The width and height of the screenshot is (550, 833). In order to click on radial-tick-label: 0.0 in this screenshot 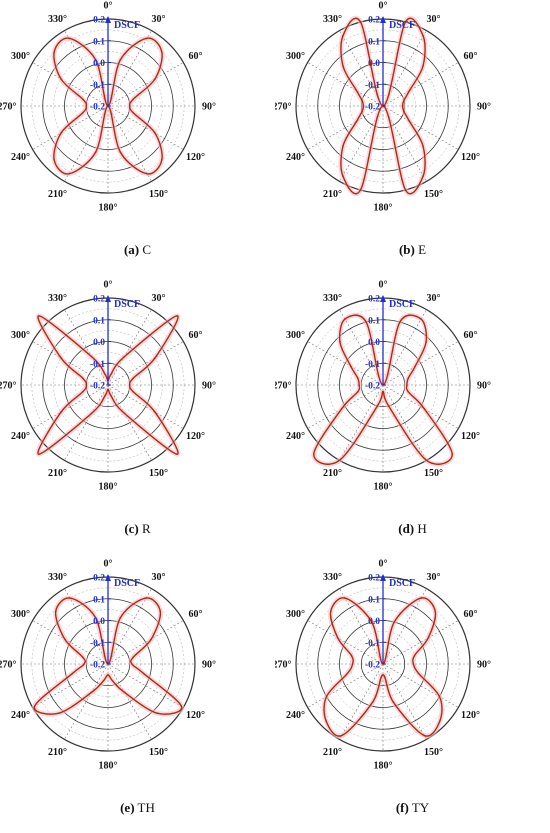, I will do `click(99, 622)`.